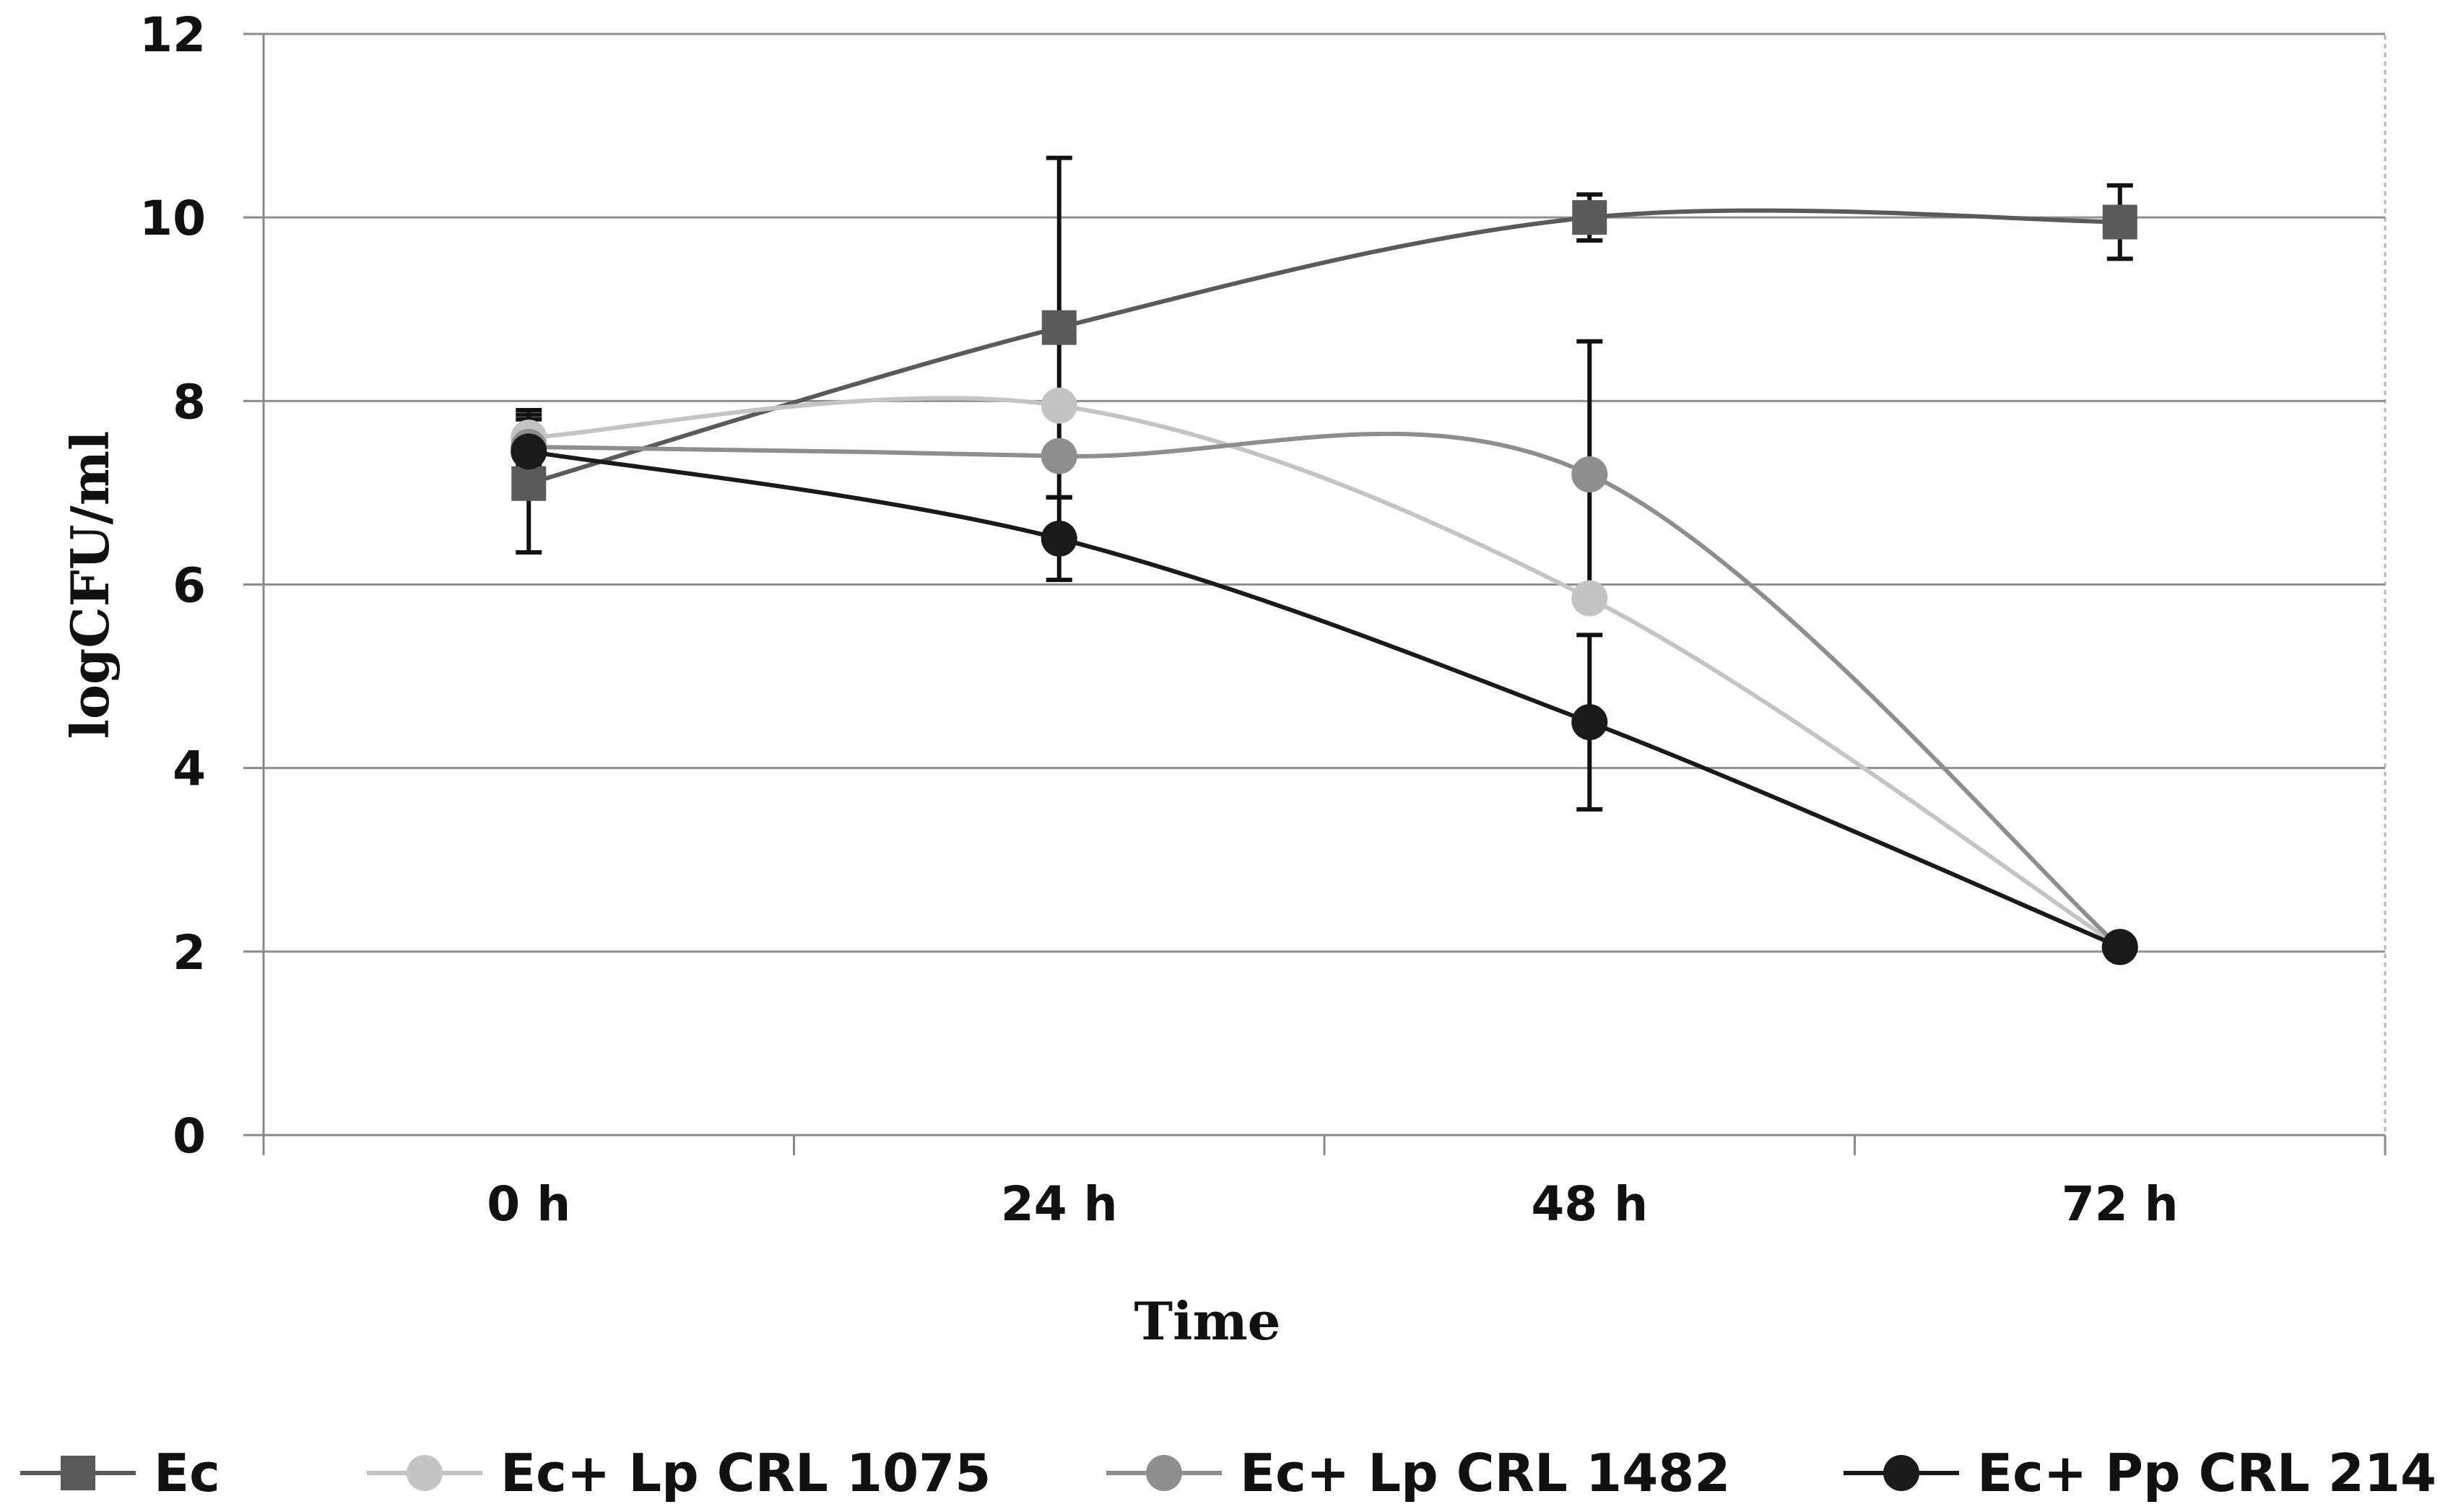 The height and width of the screenshot is (1512, 2440). I want to click on legend-label: Ec+ Pp CRL 2145, so click(2209, 1473).